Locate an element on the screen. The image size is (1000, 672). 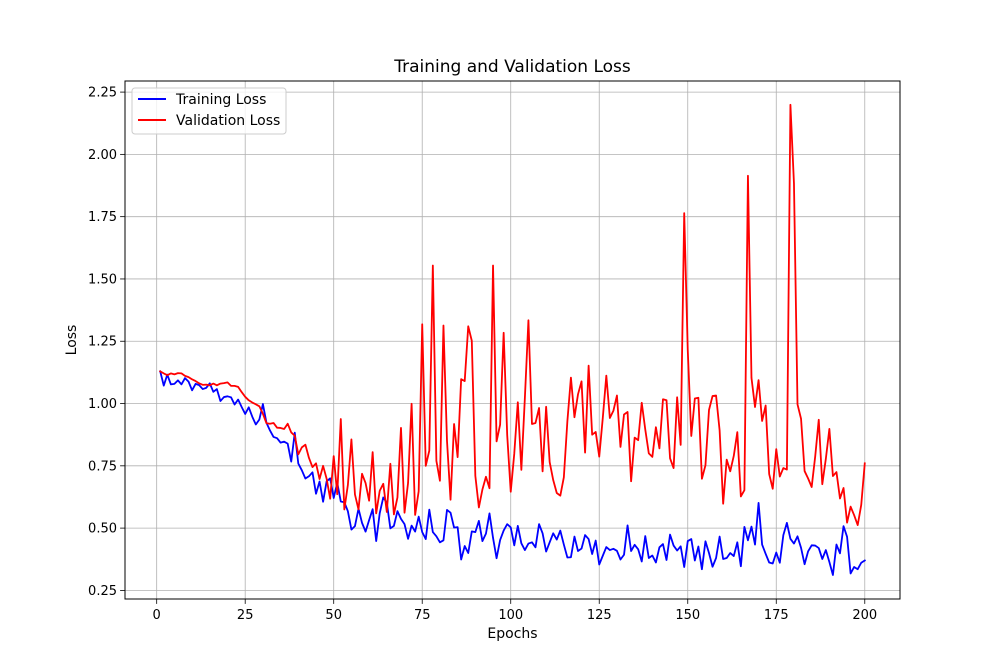
chart-title: Training and Validation Loss is located at coordinates (512, 67).